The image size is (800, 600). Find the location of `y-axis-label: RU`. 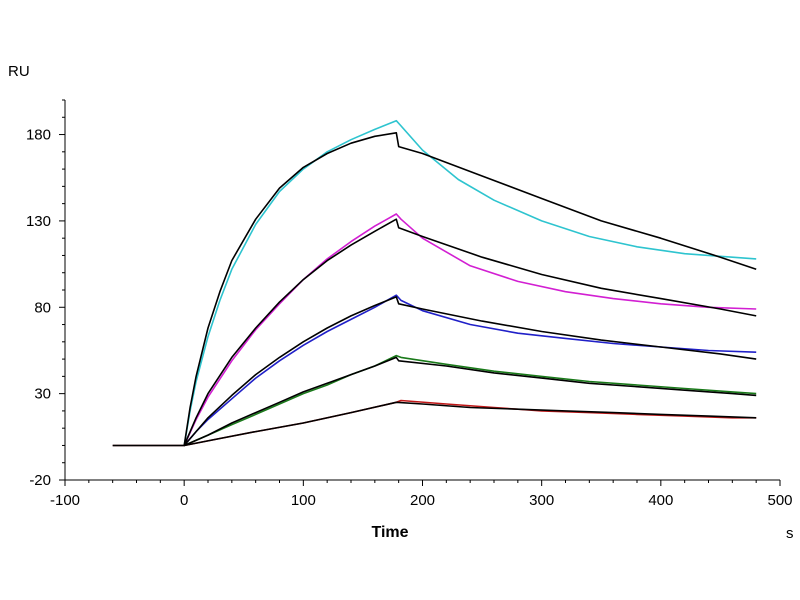

y-axis-label: RU is located at coordinates (19, 71).